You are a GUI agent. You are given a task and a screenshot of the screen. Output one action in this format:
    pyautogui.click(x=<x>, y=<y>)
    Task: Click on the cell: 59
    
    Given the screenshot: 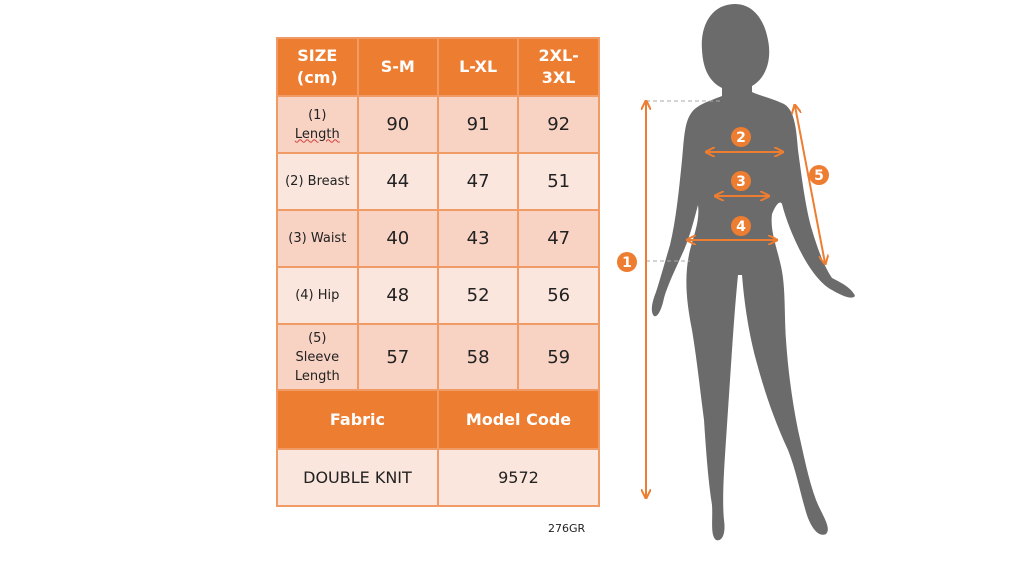 What is the action you would take?
    pyautogui.click(x=558, y=357)
    